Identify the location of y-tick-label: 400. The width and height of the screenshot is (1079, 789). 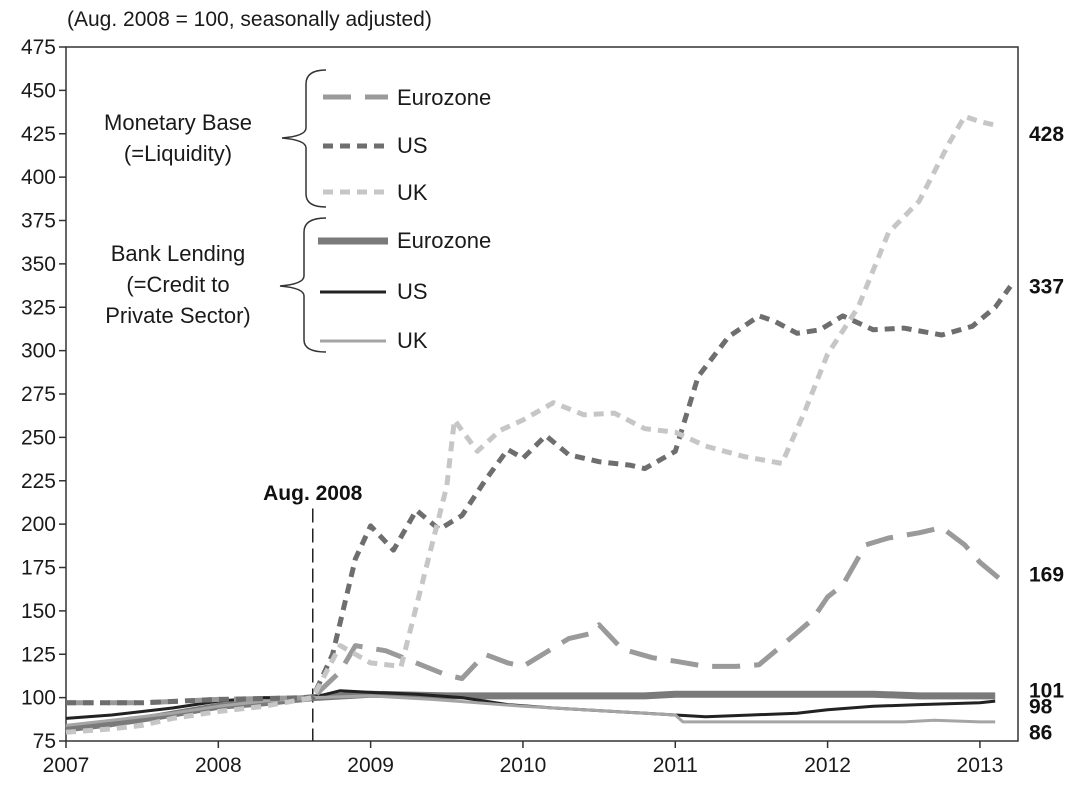
(38, 177).